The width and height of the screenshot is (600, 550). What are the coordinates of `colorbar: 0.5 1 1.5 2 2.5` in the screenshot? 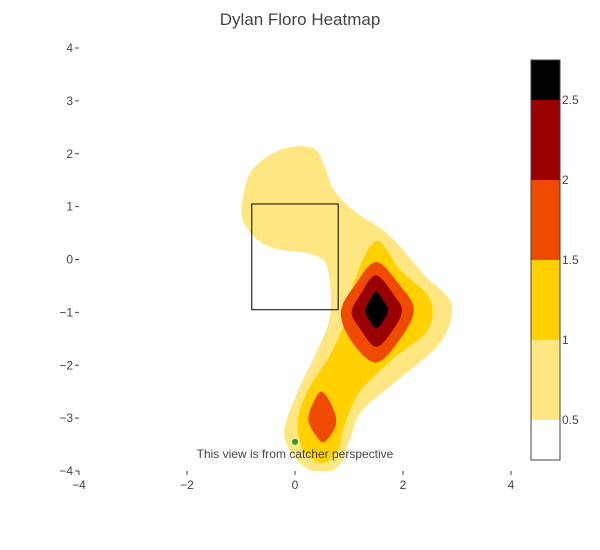 It's located at (554, 260).